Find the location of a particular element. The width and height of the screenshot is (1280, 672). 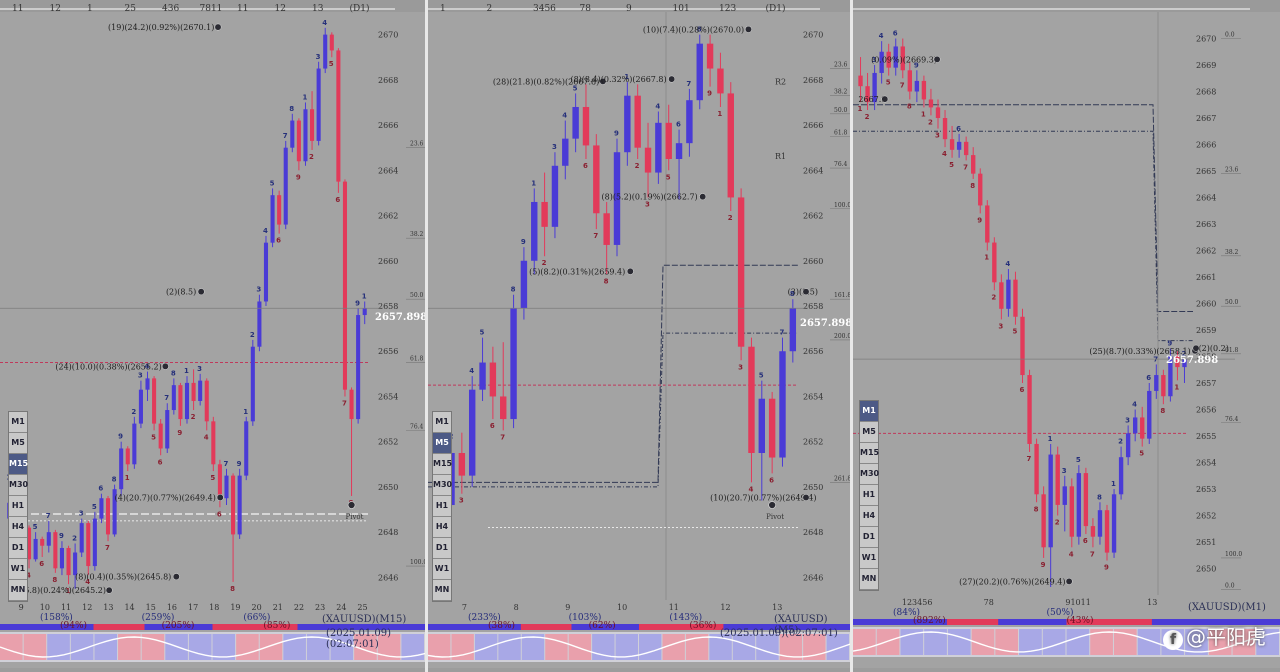

swing-annotation: (4)(20.7)(0.77%)(2649.4) is located at coordinates (165, 497).